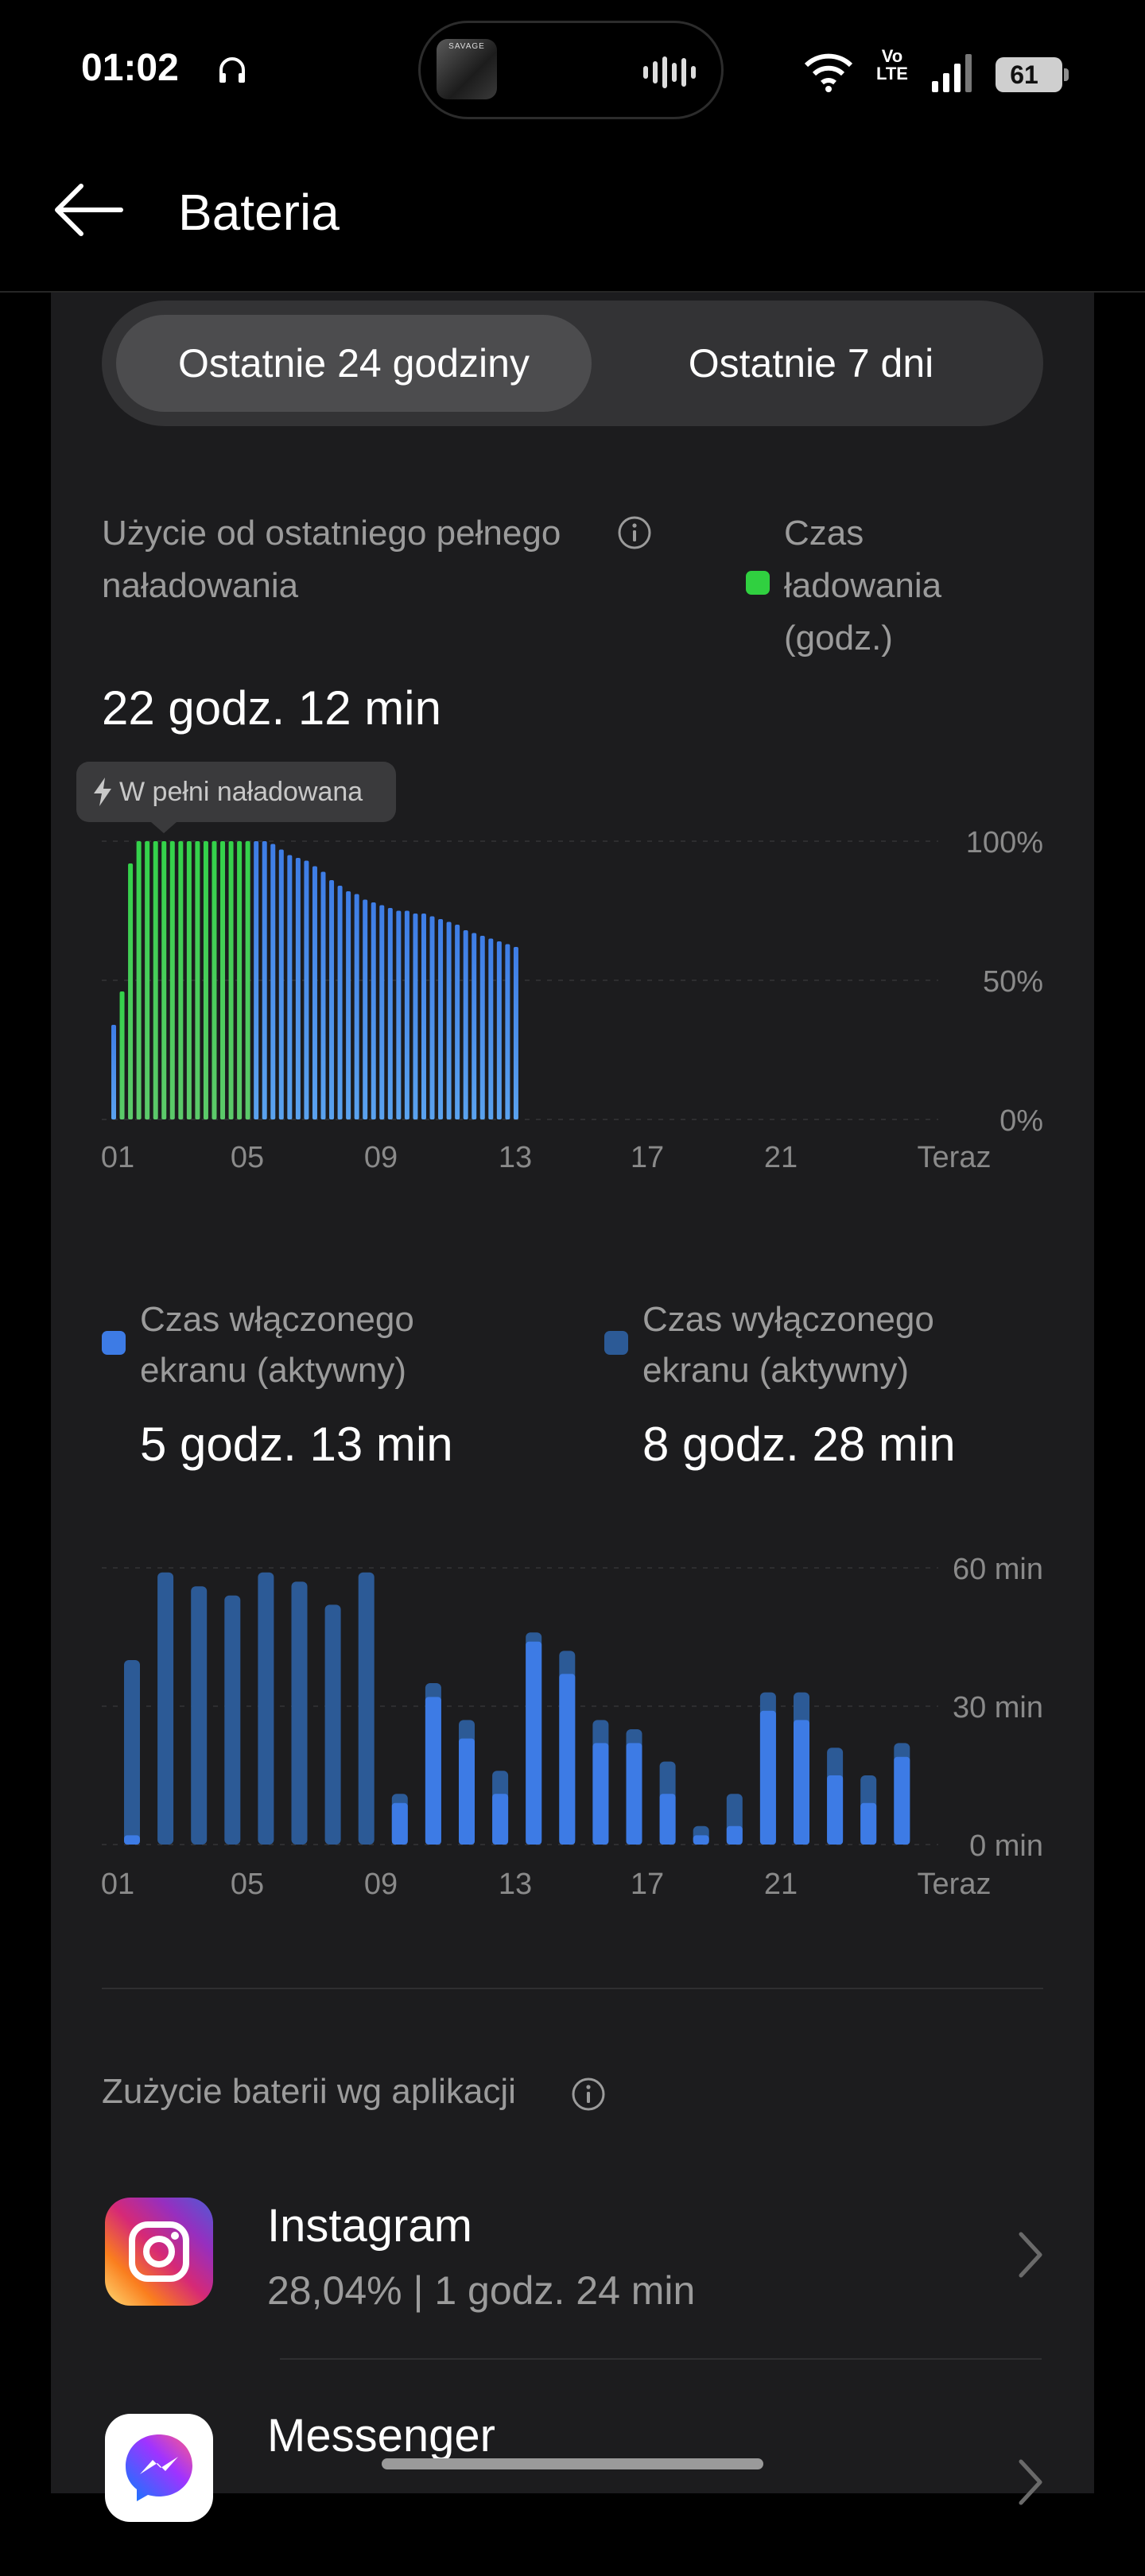 Image resolution: width=1145 pixels, height=2576 pixels. What do you see at coordinates (309, 2091) in the screenshot?
I see `app-usage-heading: Zużycie baterii wg aplikacji` at bounding box center [309, 2091].